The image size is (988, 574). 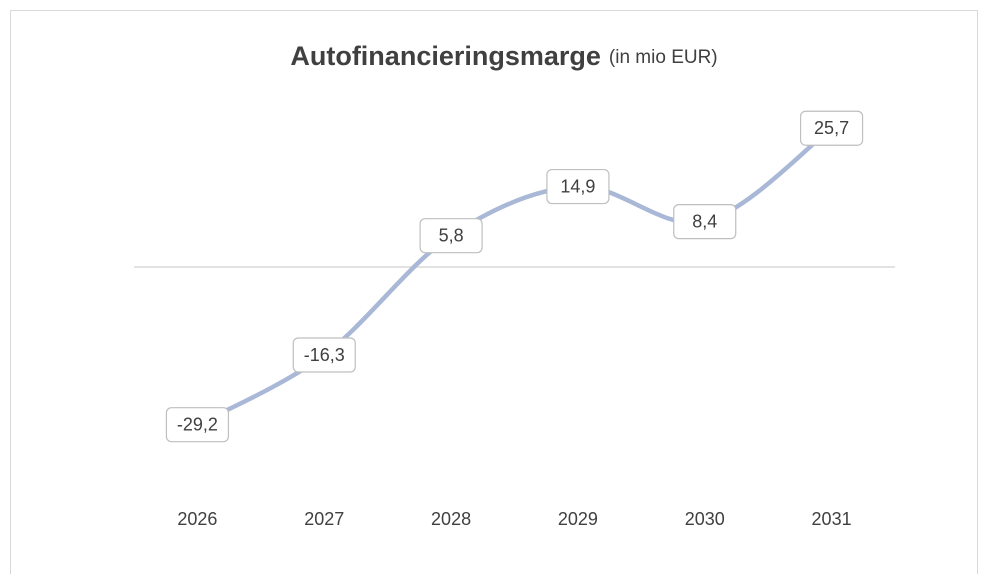 I want to click on chart-subtitle: (in mio EUR), so click(x=663, y=57).